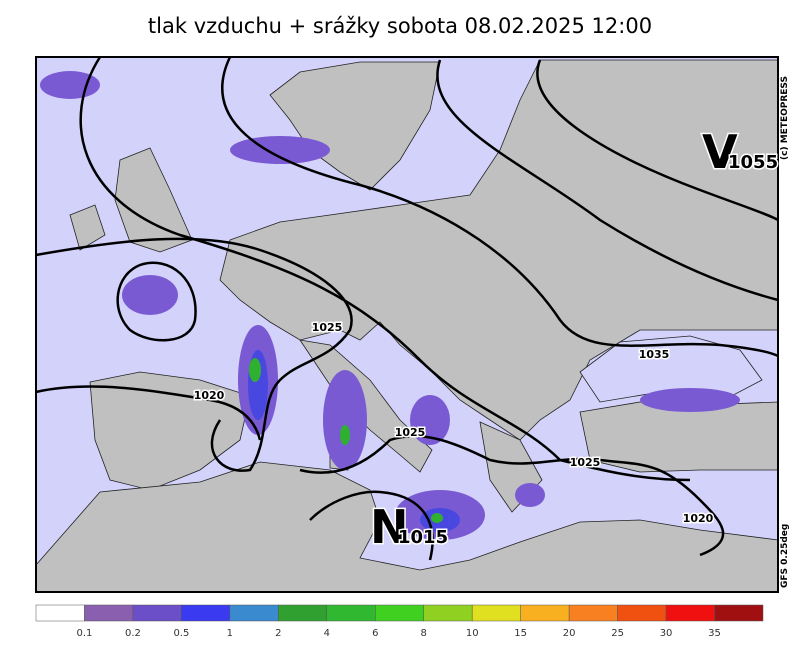  What do you see at coordinates (472, 633) in the screenshot?
I see `colorbar-label: 10` at bounding box center [472, 633].